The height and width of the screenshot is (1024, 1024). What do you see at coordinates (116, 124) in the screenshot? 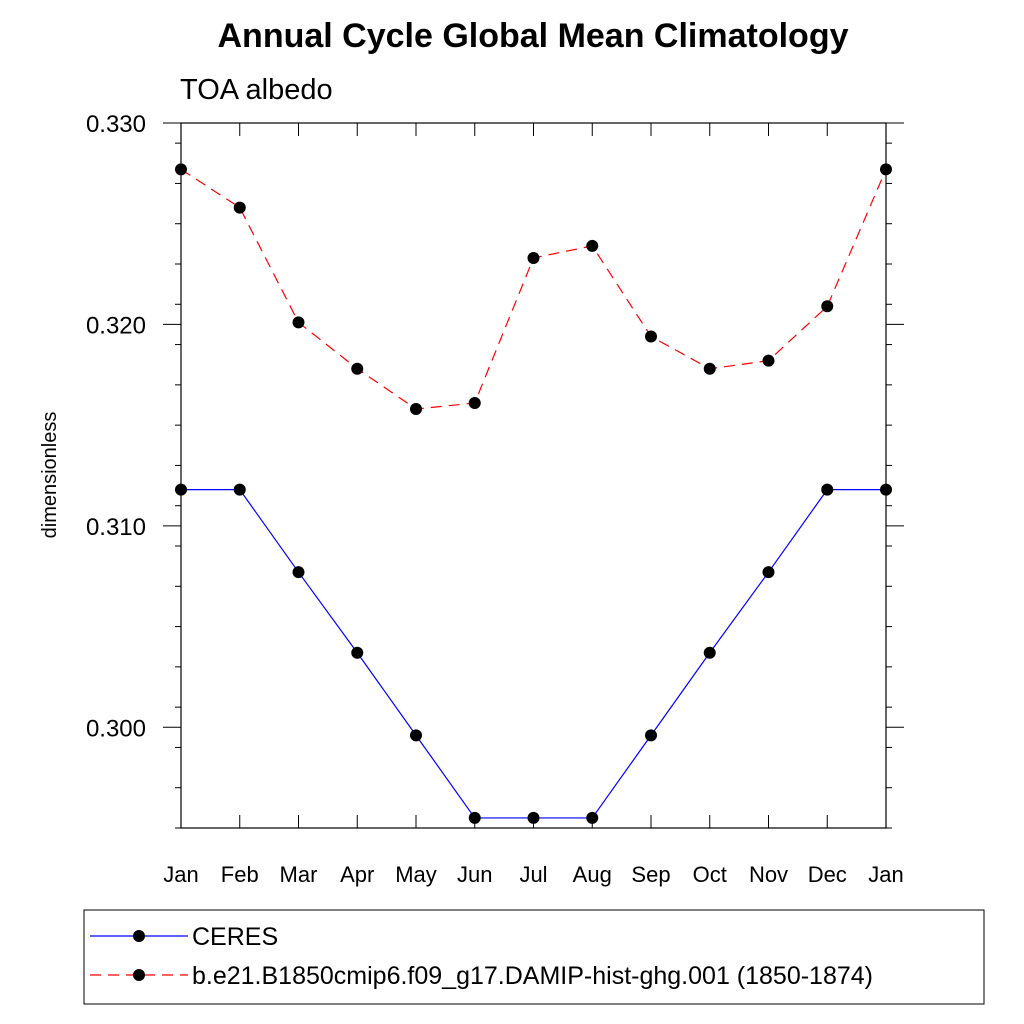
I see `y-tick-label: 0.330` at bounding box center [116, 124].